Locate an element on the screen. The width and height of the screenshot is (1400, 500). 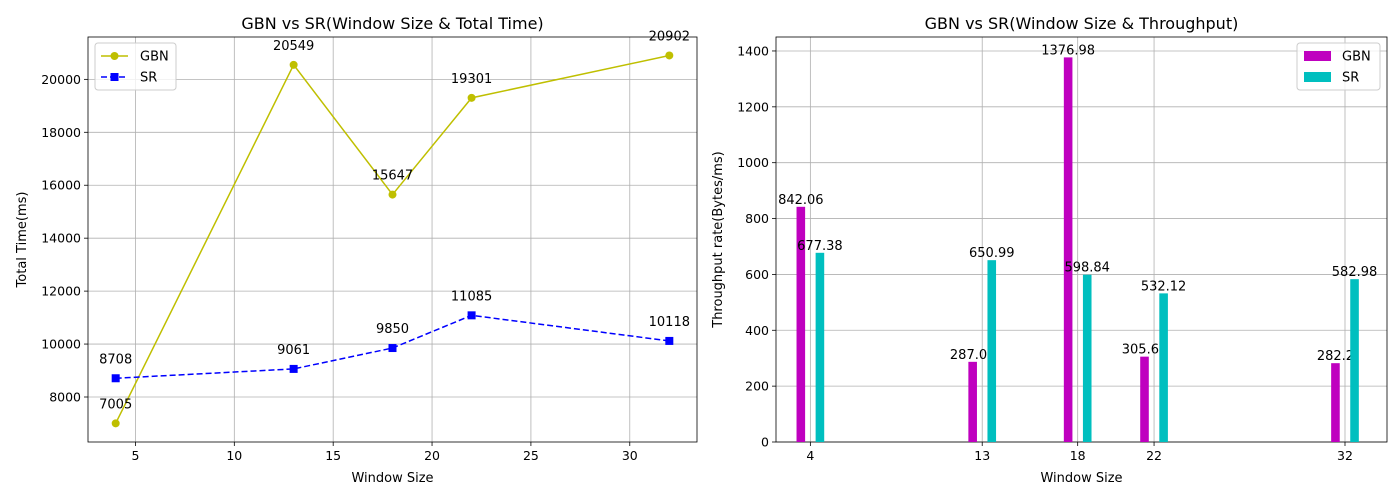
y-tick-label: 1400 is located at coordinates (753, 50).